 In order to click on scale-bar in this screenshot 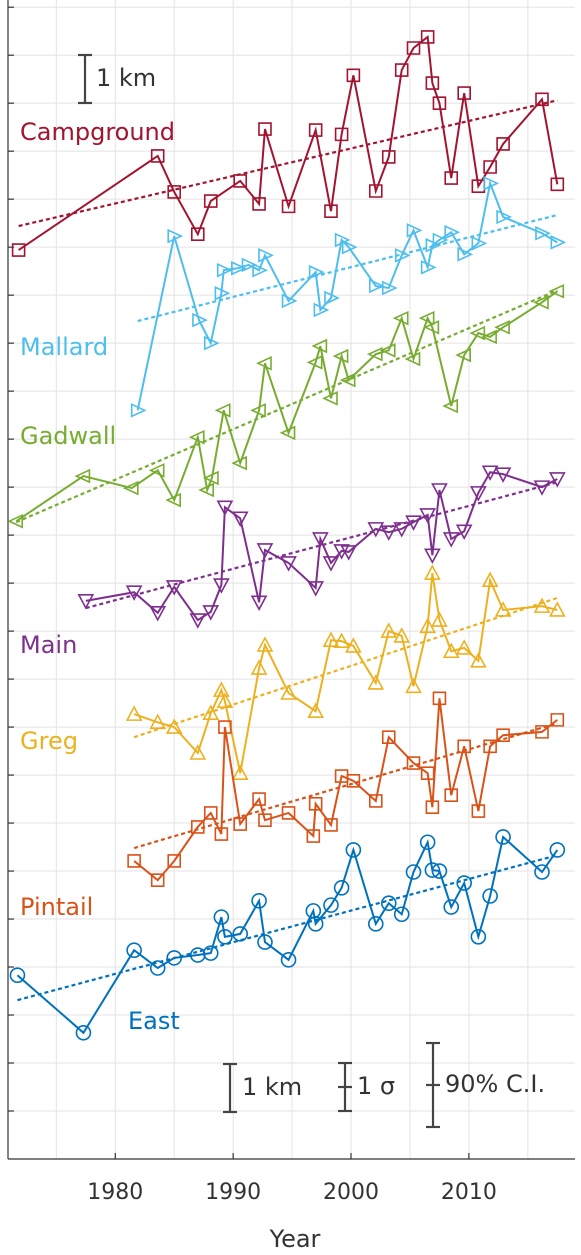, I will do `click(230, 1088)`.